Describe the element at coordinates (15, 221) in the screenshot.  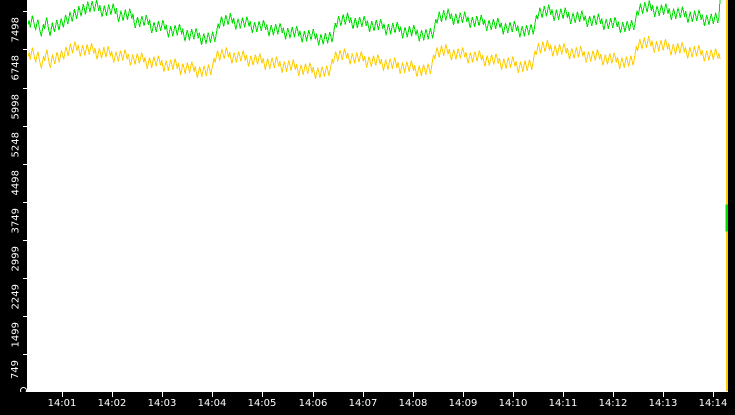
I see `y-tick-label-text: 3749` at that location.